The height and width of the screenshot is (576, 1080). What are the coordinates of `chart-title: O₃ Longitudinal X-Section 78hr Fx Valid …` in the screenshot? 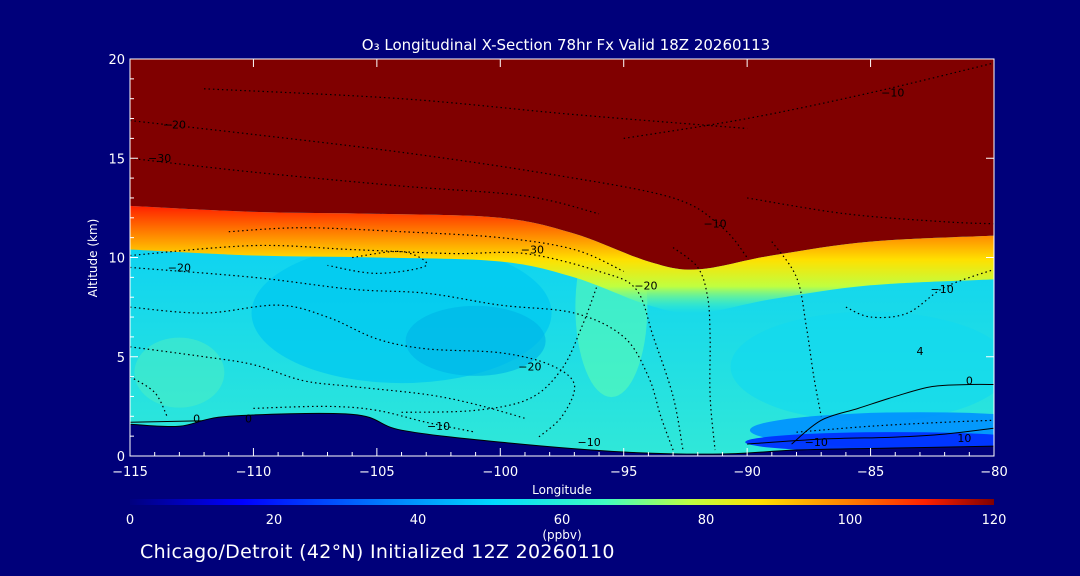 It's located at (566, 45).